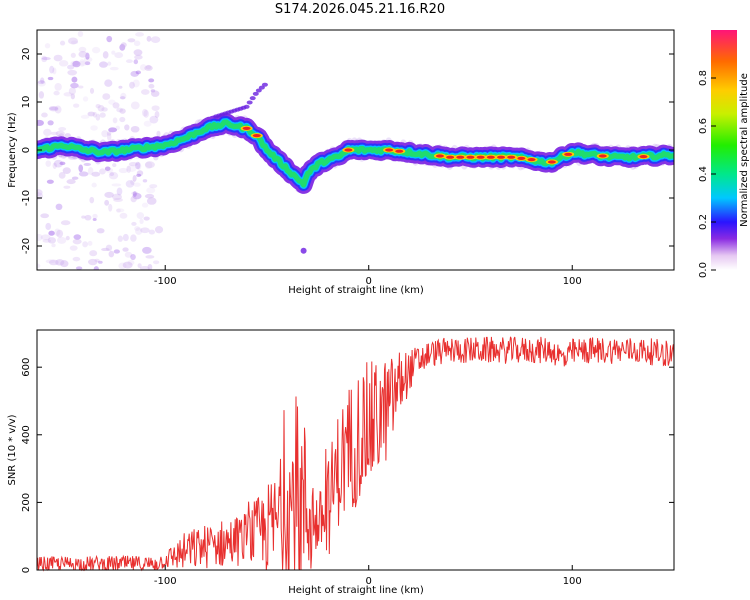 Image resolution: width=750 pixels, height=600 pixels. Describe the element at coordinates (12, 150) in the screenshot. I see `spectrogram-y-axis-label: Frequency (Hz)` at that location.